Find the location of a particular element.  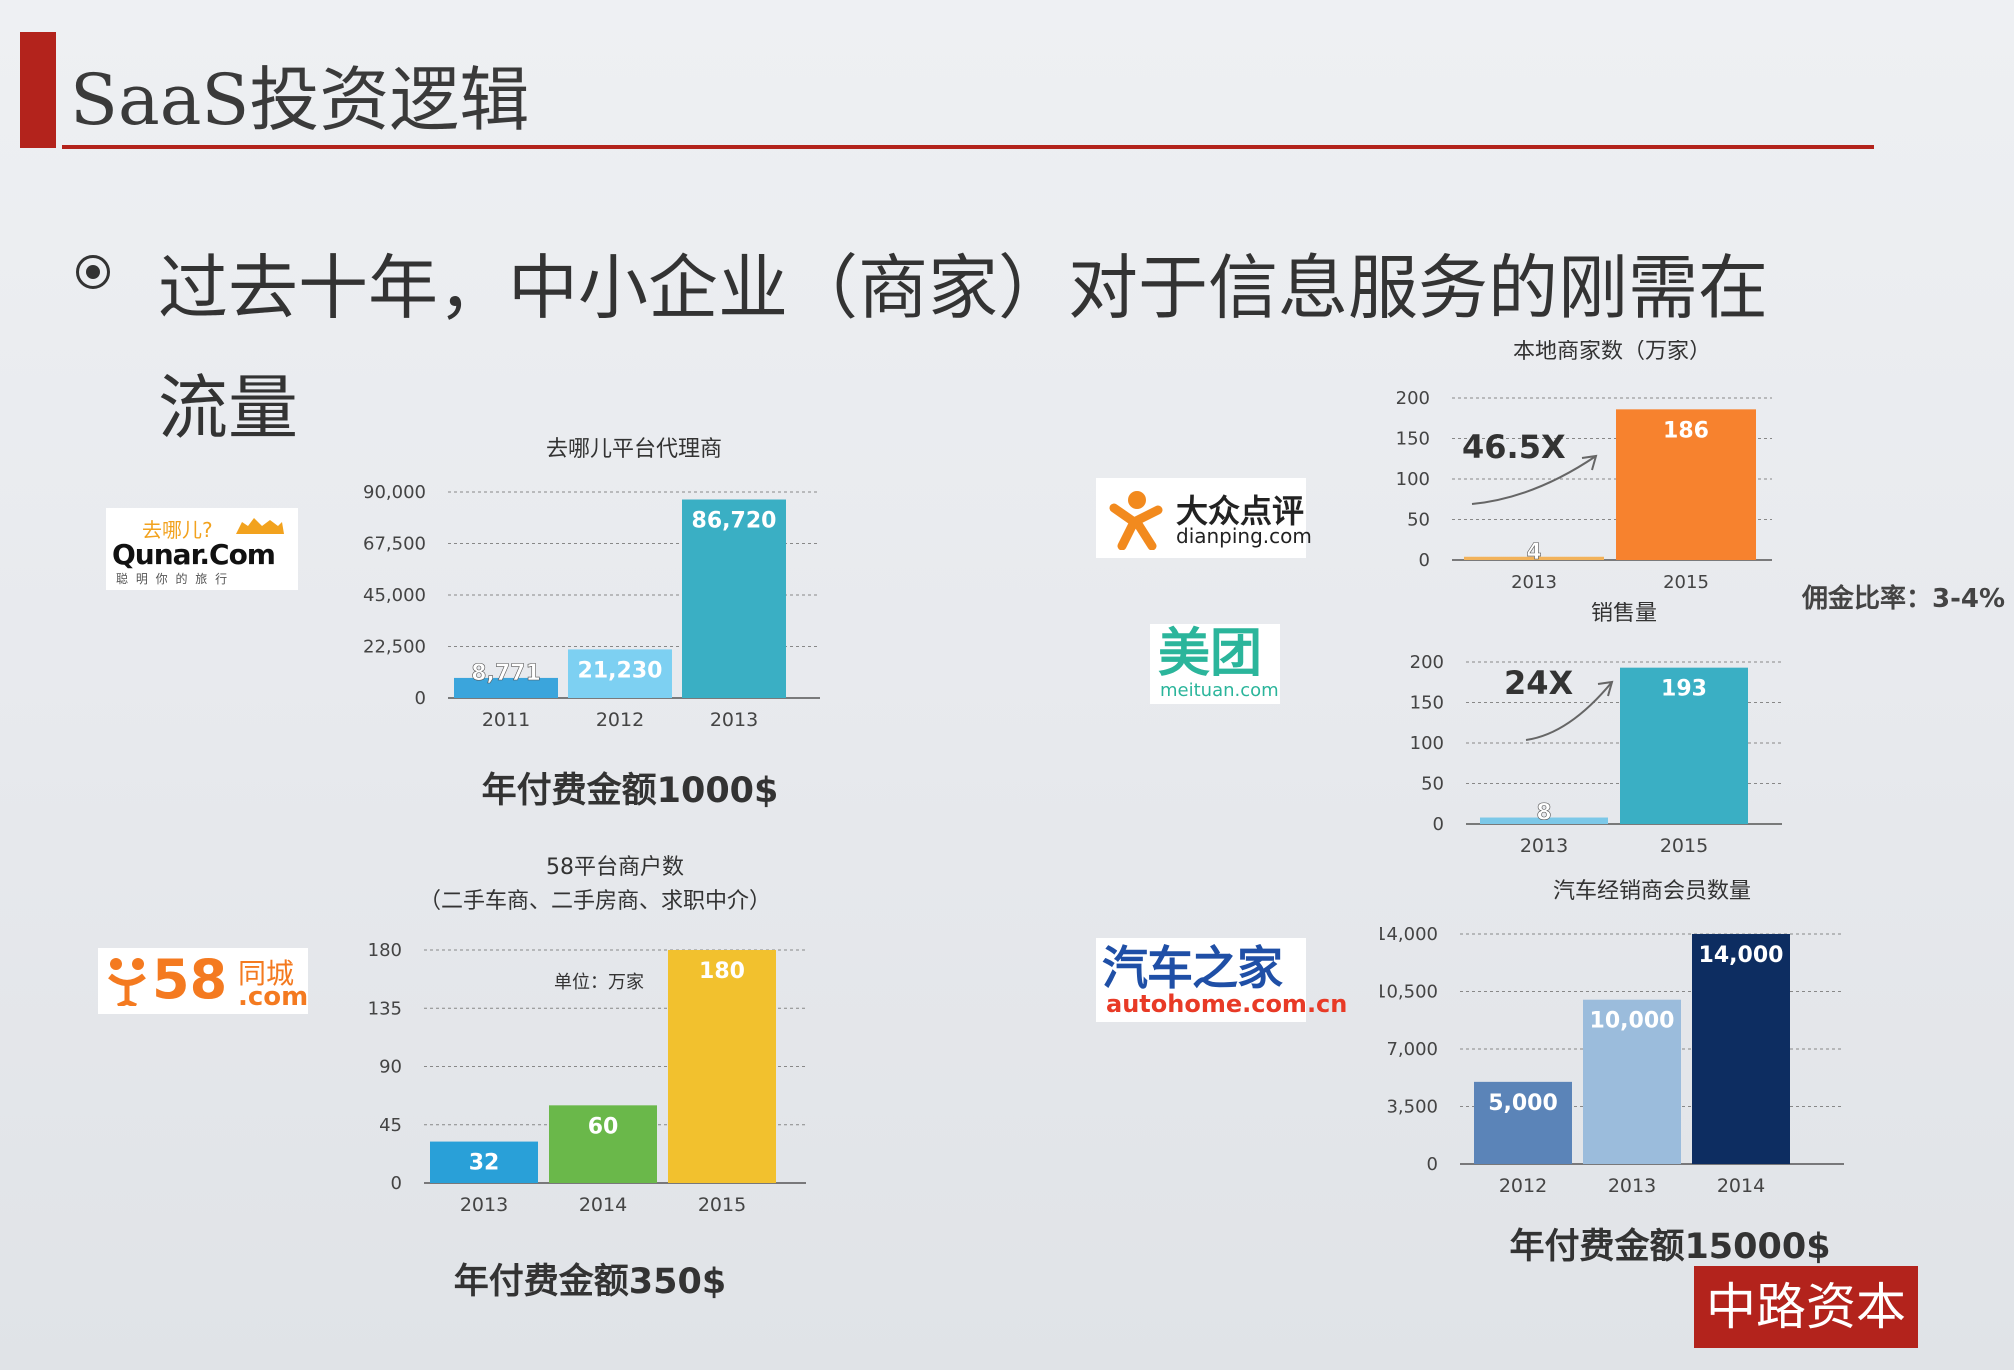

camel-icon is located at coordinates (260, 526).